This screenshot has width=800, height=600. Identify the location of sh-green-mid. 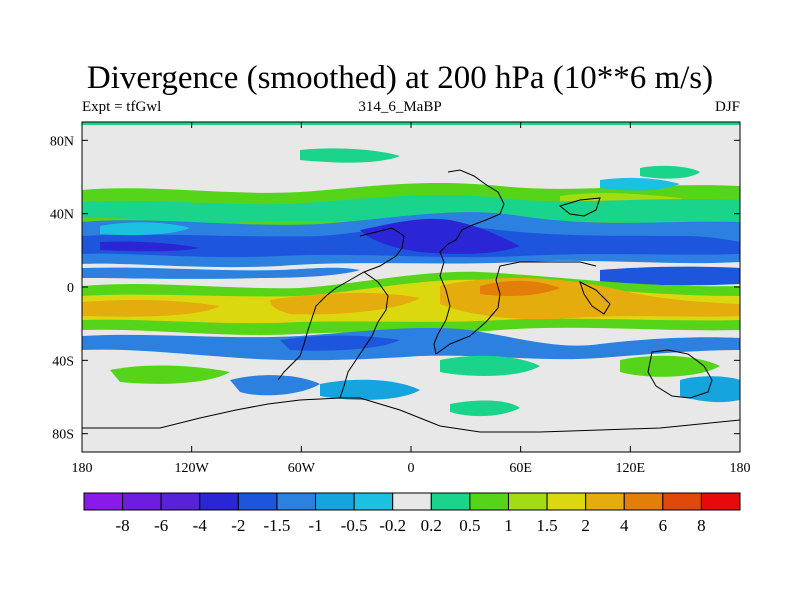
(490, 365).